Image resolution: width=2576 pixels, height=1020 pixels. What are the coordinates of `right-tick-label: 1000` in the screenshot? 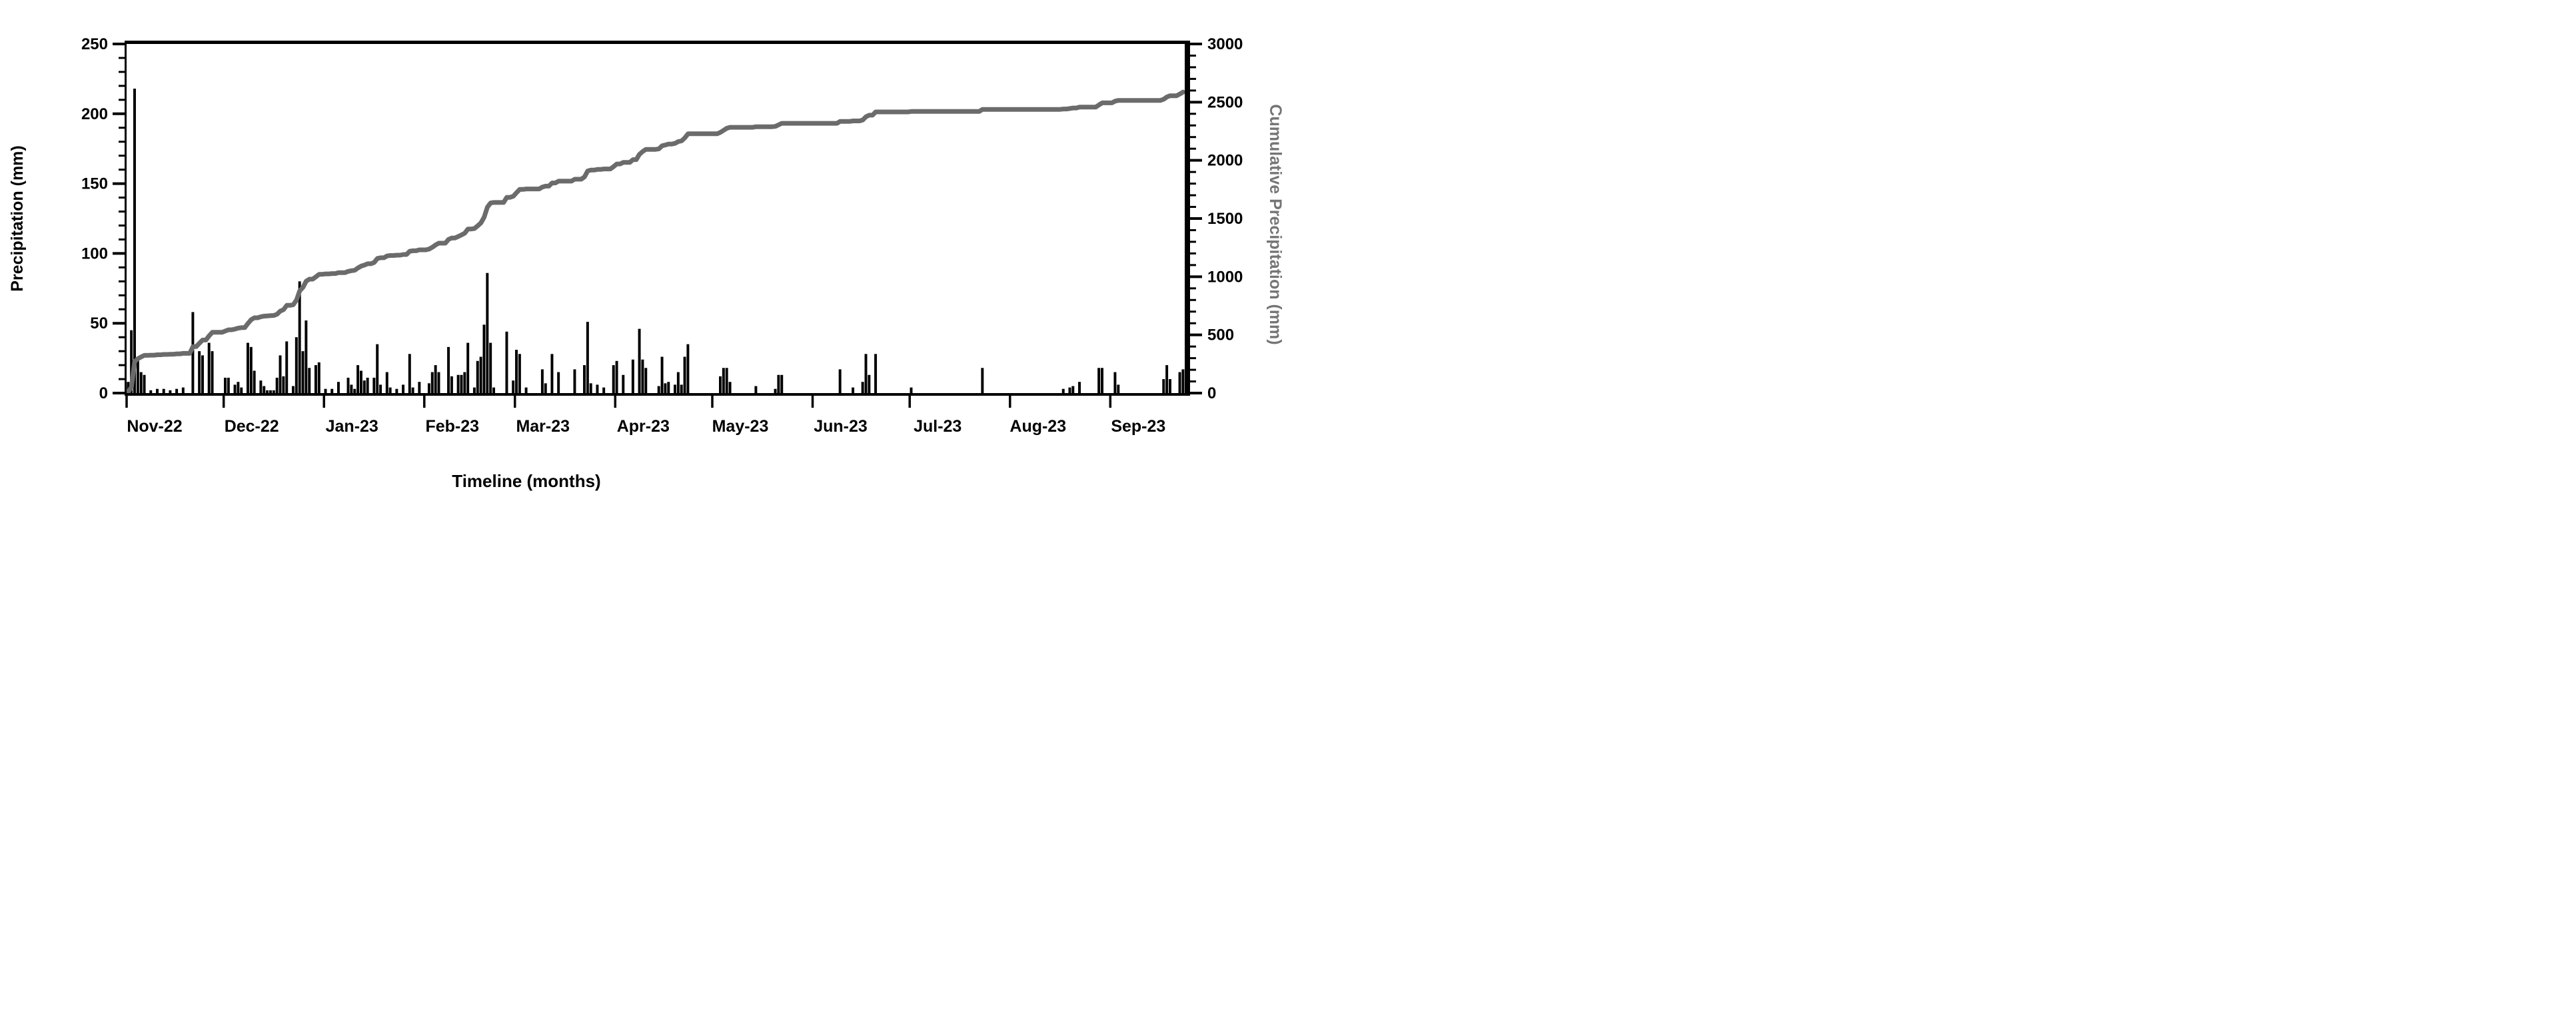 It's located at (1225, 277).